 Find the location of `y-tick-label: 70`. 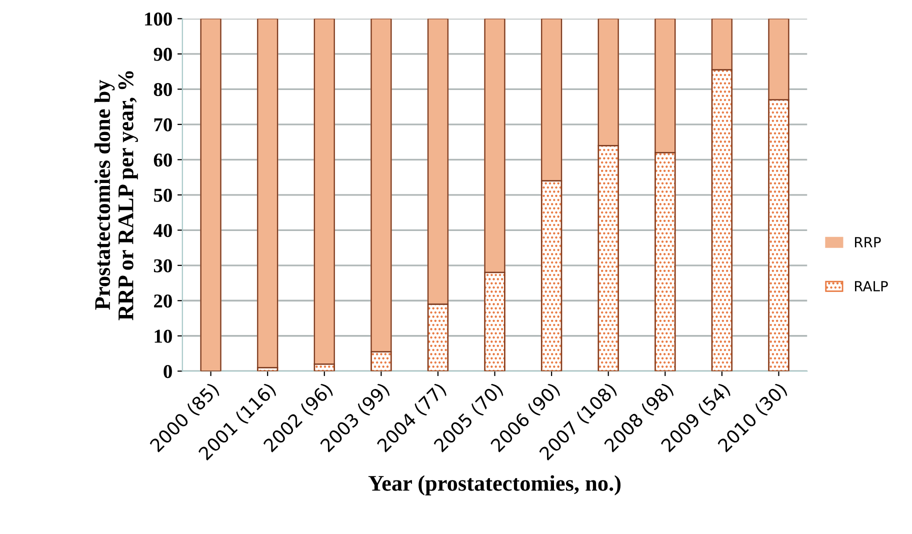

y-tick-label: 70 is located at coordinates (163, 125).